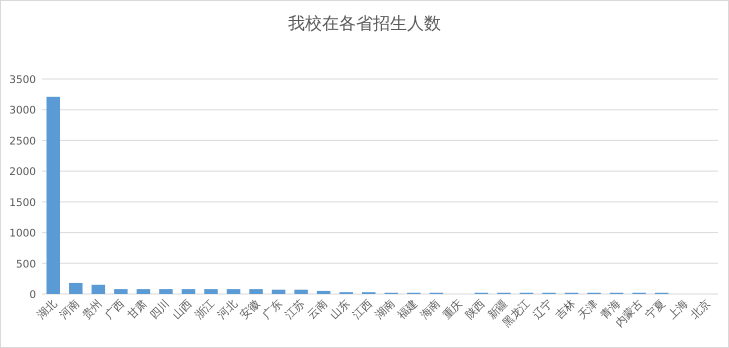 The height and width of the screenshot is (348, 729). I want to click on x-tick-label: 安徽, so click(249, 309).